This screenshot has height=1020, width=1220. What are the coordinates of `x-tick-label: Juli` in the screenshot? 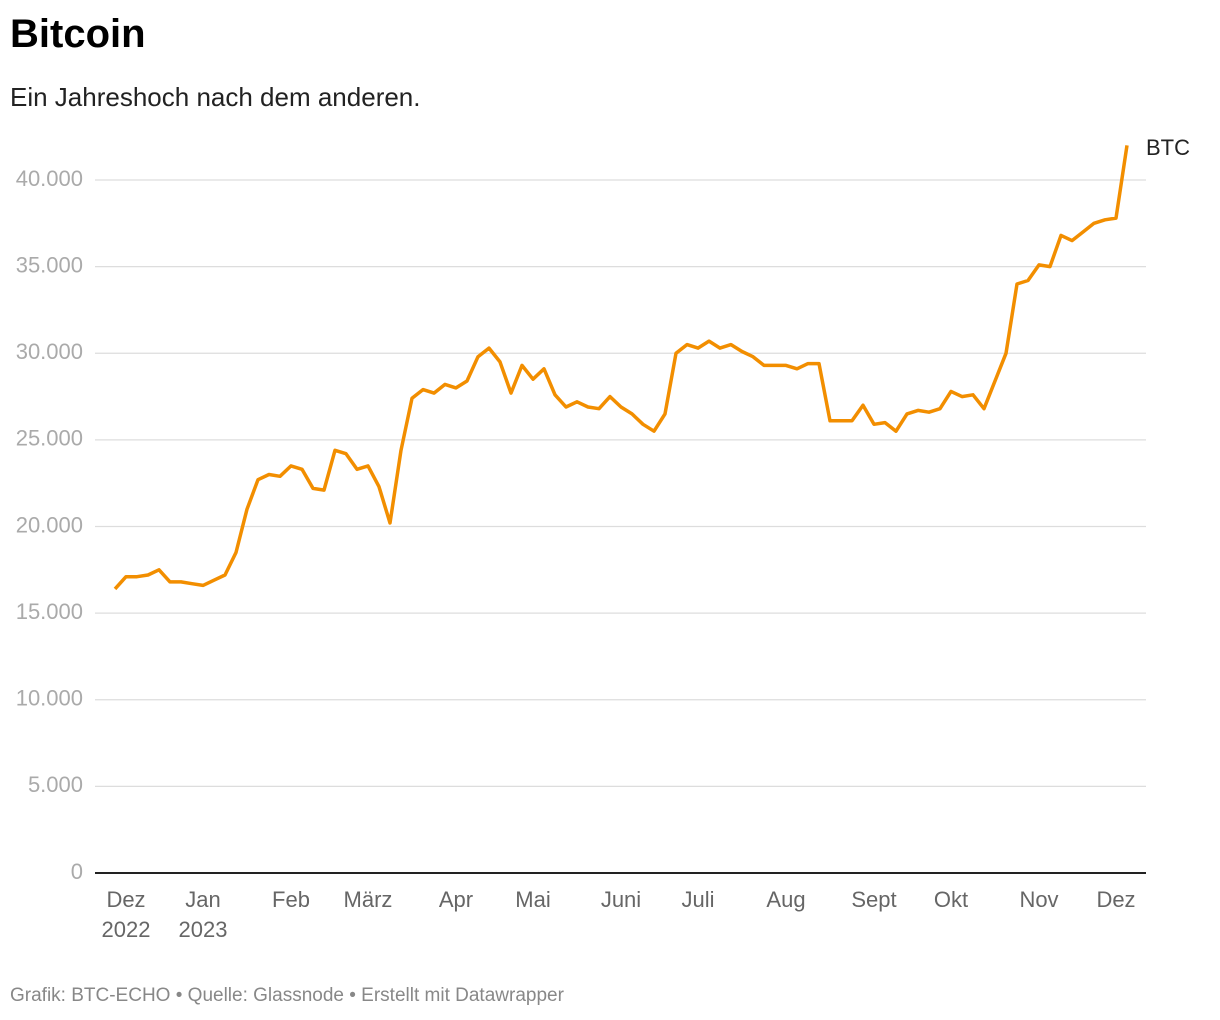 It's located at (698, 899).